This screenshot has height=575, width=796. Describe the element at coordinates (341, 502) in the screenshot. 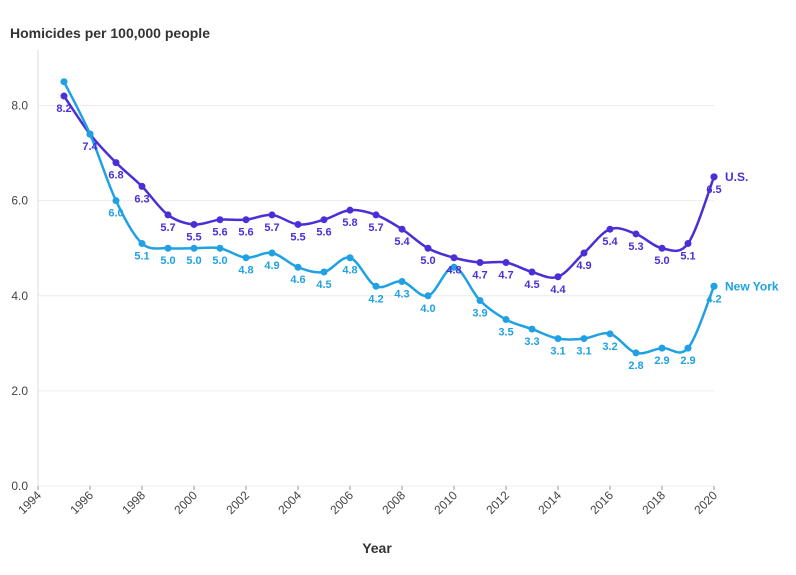

I see `x-tick-label: 2006` at that location.